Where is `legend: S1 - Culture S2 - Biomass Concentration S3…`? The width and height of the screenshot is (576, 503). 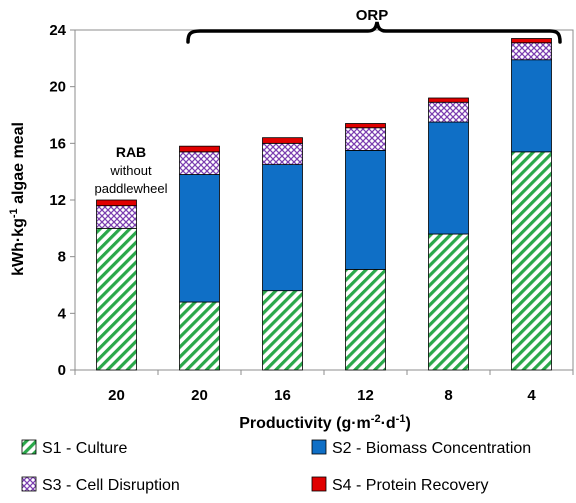
legend: S1 - Culture S2 - Biomass Concentration S3… is located at coordinates (276, 466).